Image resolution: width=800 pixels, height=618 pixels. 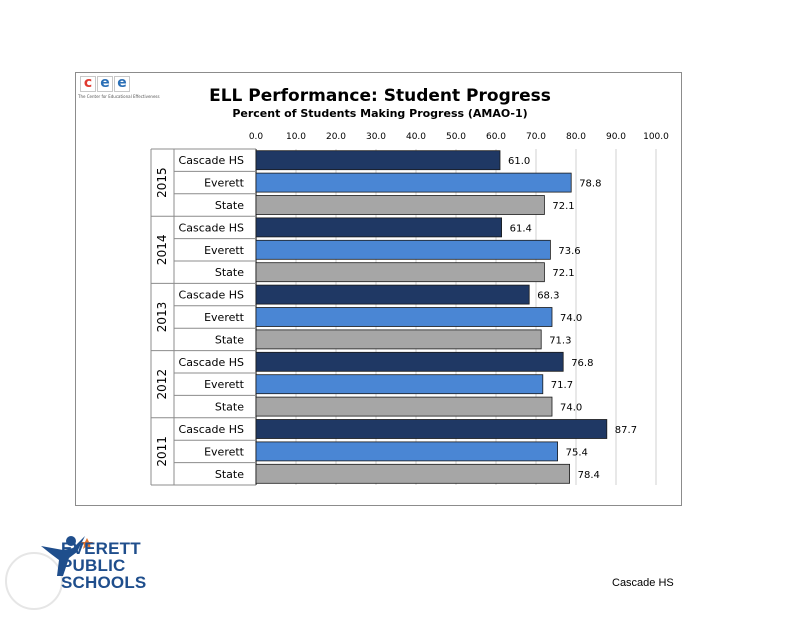 What do you see at coordinates (582, 363) in the screenshot?
I see `data-label: 76.8` at bounding box center [582, 363].